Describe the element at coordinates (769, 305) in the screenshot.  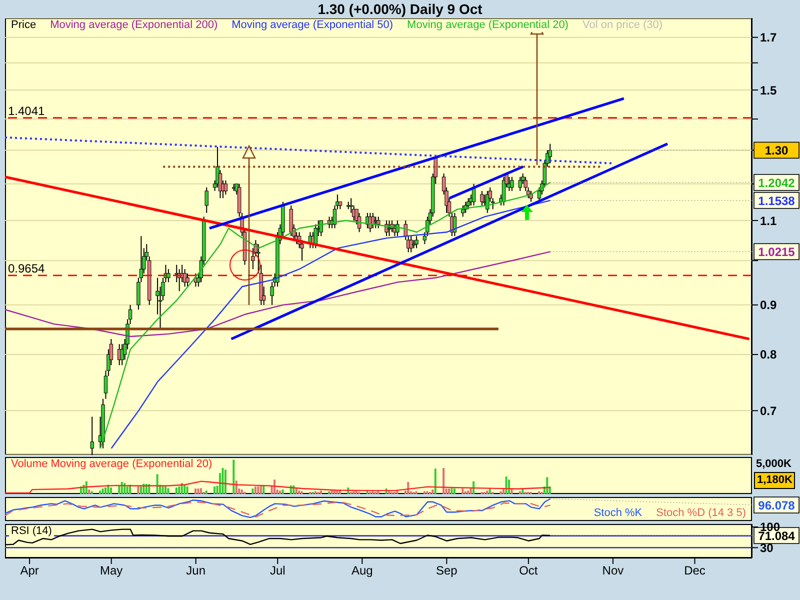
I see `y-tick-label: 0.9` at that location.